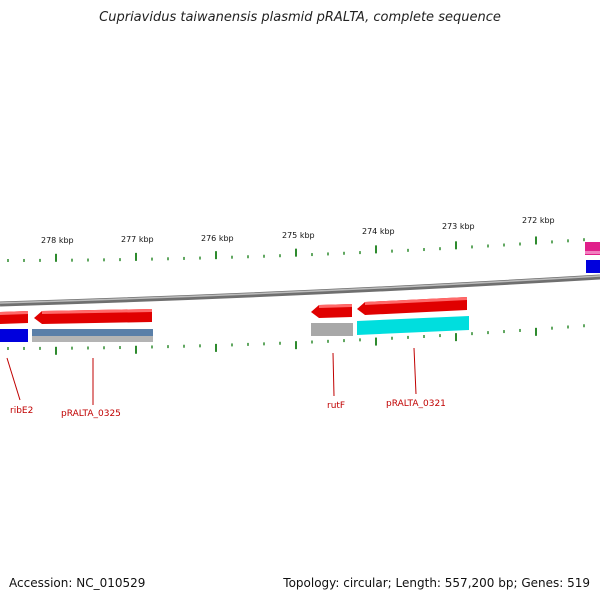  I want to click on tick-label-273kbp: 273 kbp, so click(458, 226).